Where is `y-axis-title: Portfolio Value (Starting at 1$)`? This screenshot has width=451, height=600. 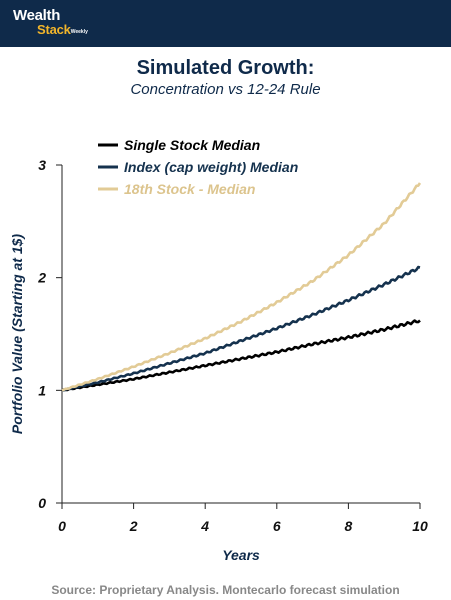
y-axis-title: Portfolio Value (Starting at 1$) is located at coordinates (17, 334).